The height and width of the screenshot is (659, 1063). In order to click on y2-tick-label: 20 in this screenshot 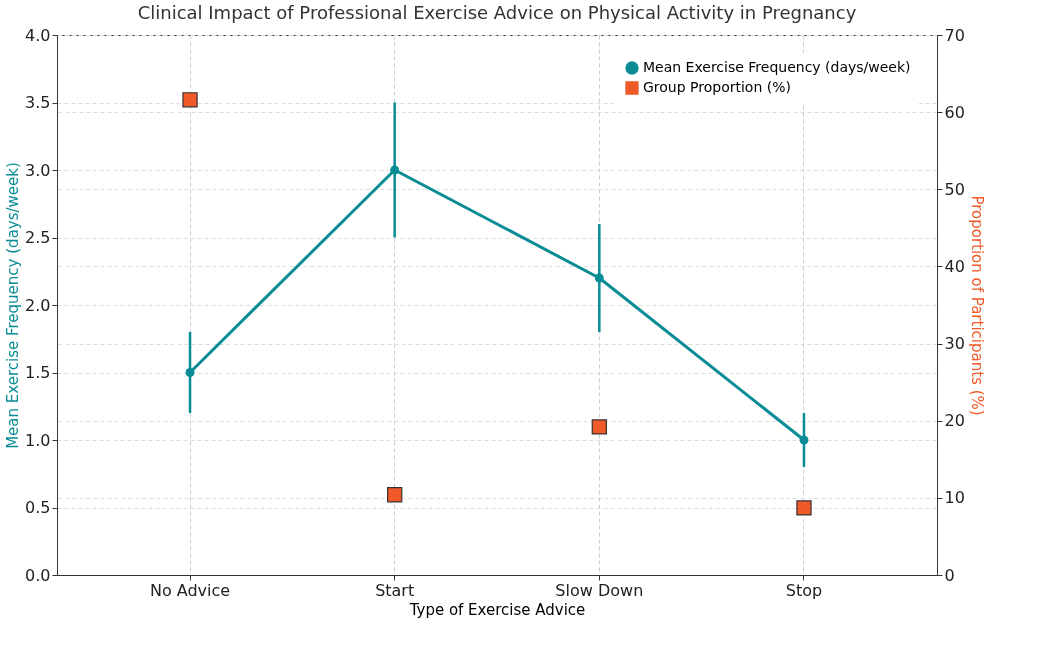, I will do `click(954, 421)`.